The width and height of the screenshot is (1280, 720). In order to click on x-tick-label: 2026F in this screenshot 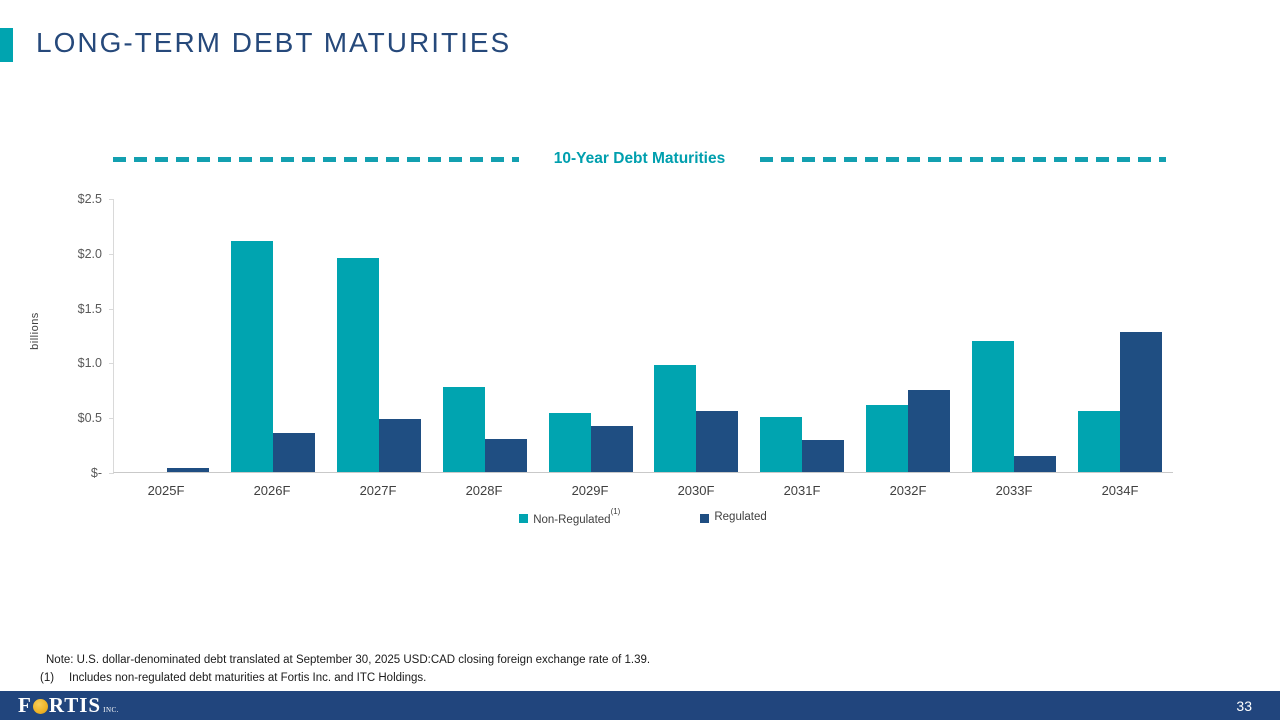, I will do `click(272, 490)`.